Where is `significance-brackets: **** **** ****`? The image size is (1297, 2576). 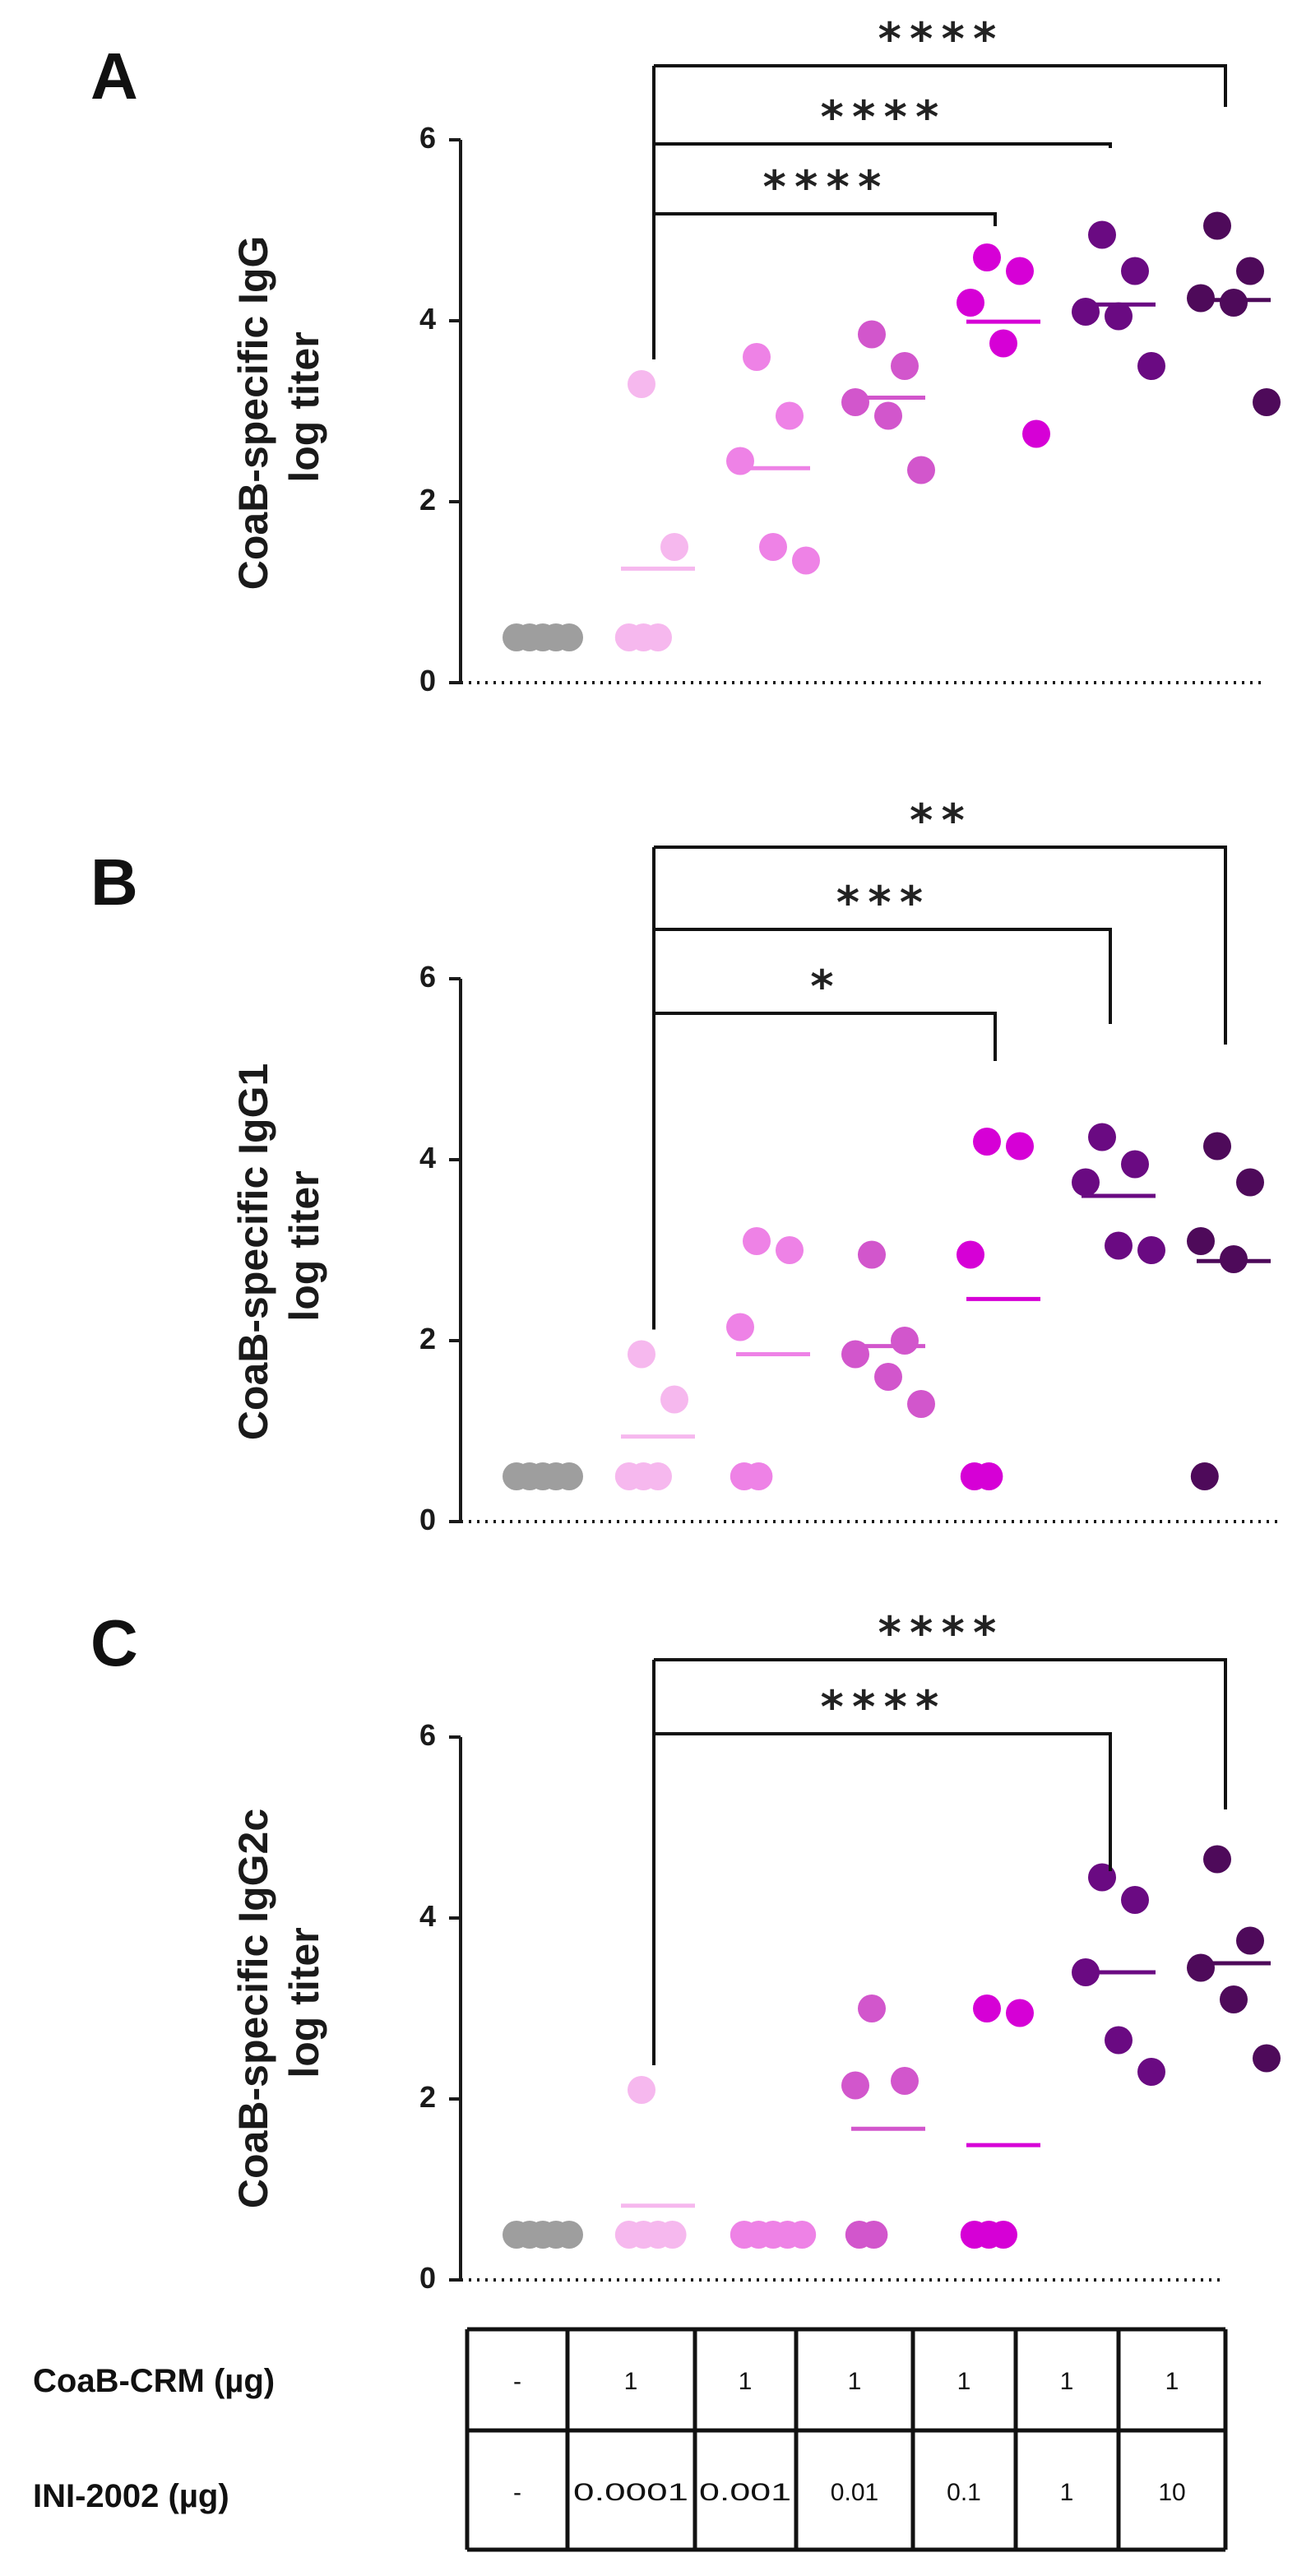
significance-brackets: **** **** **** is located at coordinates (939, 186).